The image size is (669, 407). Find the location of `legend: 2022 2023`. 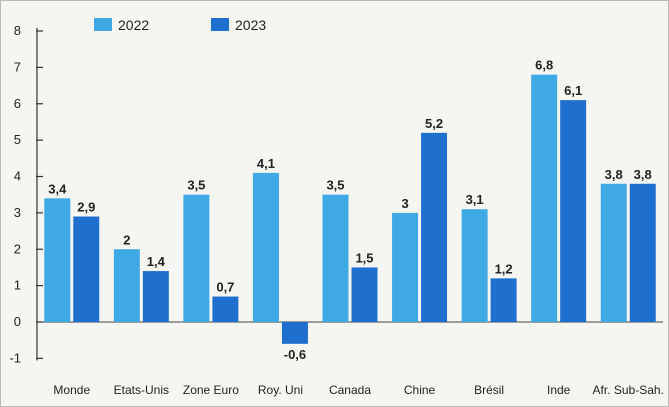

legend: 2022 2023 is located at coordinates (180, 25).